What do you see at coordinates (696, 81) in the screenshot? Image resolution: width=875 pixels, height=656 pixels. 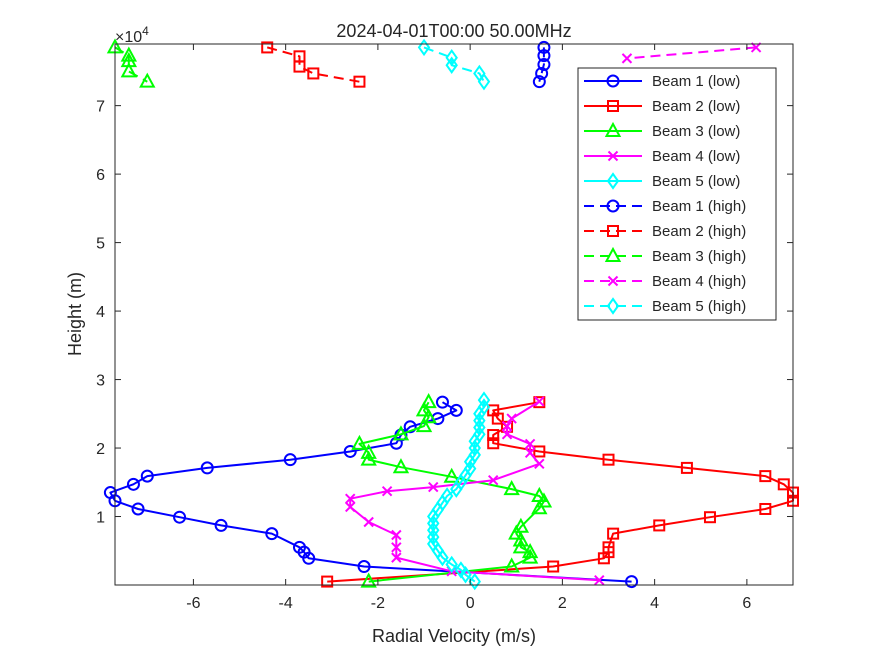 I see `legend-label: Beam 1 (low)` at bounding box center [696, 81].